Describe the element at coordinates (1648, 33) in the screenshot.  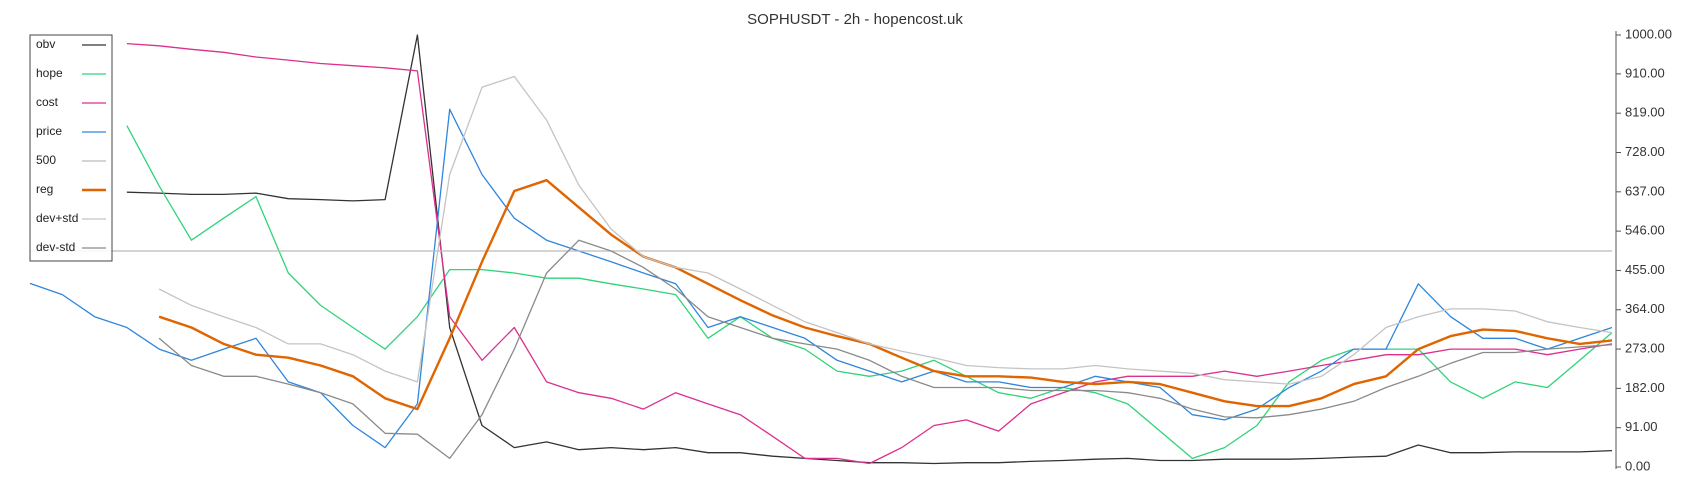
I see `y-tick-label: 1000.00` at that location.